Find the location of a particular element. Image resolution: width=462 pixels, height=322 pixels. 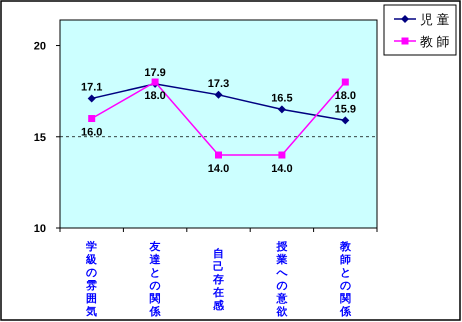

legend-label: 児 童 is located at coordinates (435, 19).